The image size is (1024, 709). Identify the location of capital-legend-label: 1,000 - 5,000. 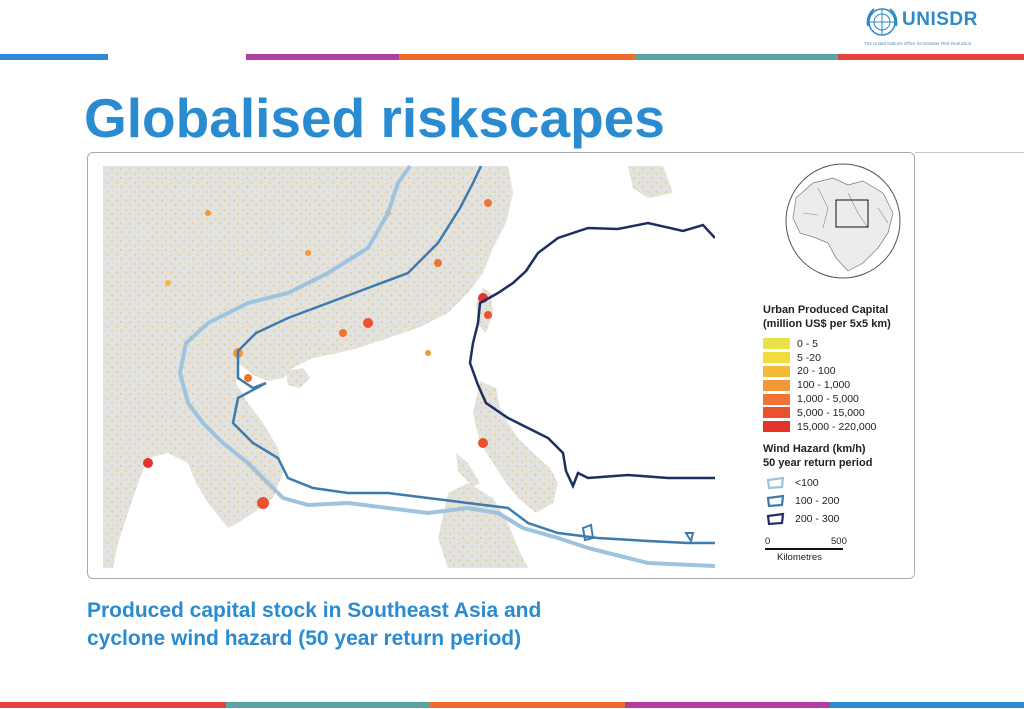
(828, 399).